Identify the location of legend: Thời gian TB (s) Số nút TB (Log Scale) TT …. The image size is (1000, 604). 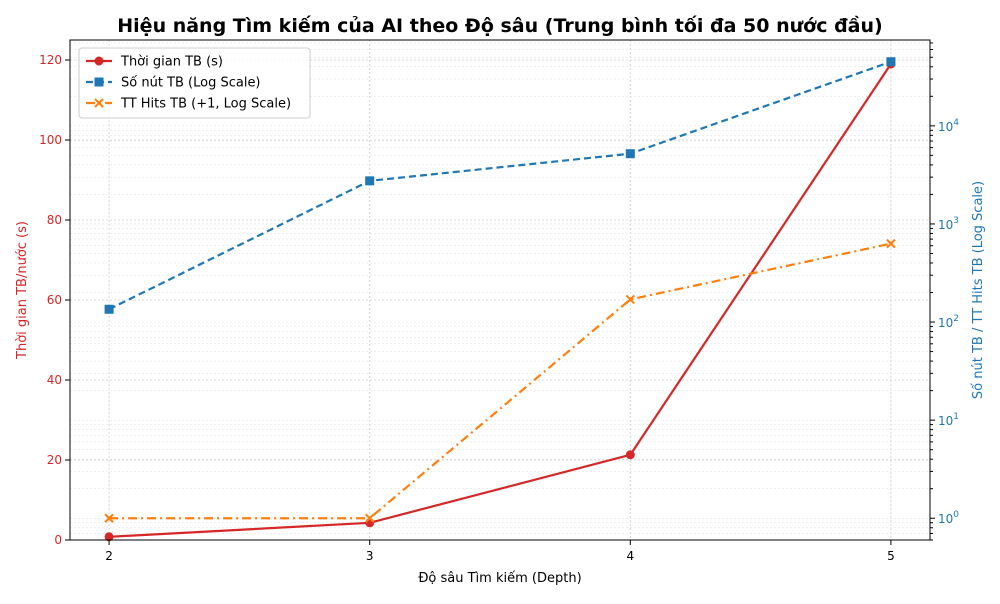
(194, 83).